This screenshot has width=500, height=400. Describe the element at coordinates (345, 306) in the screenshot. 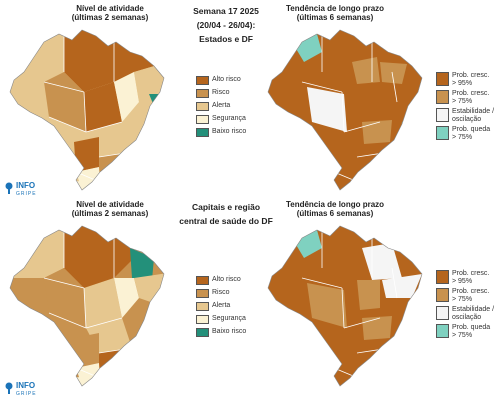

I see `trend-map-capitals` at that location.